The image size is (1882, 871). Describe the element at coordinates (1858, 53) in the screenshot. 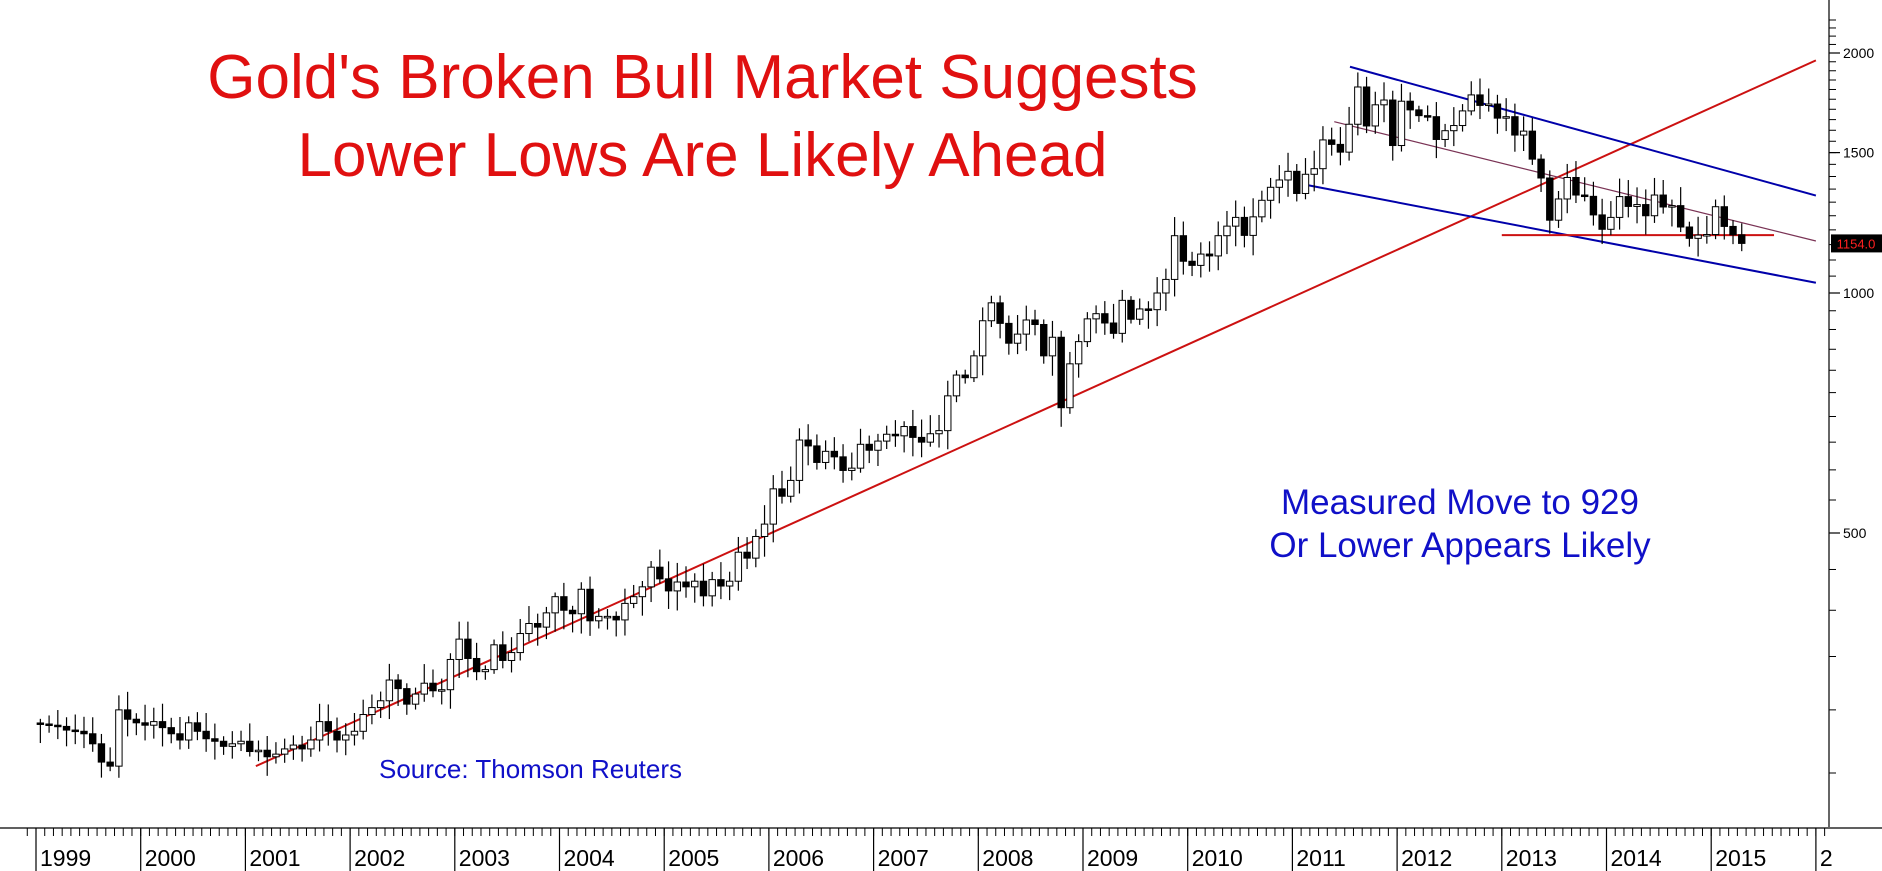

I see `y-tick-label: 2000` at that location.